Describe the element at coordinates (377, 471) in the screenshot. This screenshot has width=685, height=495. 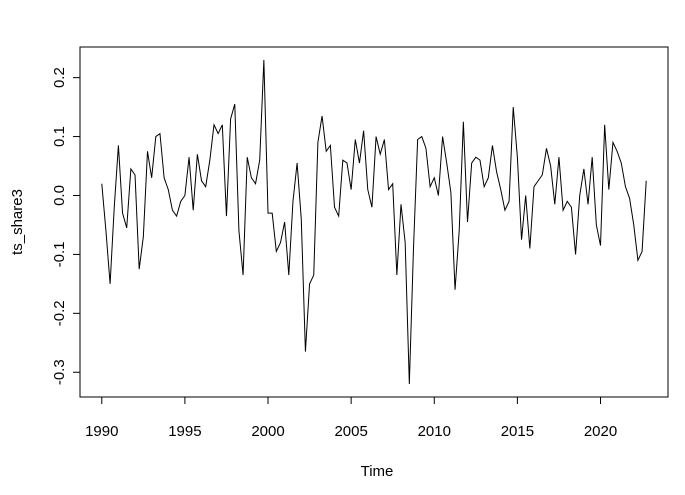
I see `x-axis-label: Time` at that location.